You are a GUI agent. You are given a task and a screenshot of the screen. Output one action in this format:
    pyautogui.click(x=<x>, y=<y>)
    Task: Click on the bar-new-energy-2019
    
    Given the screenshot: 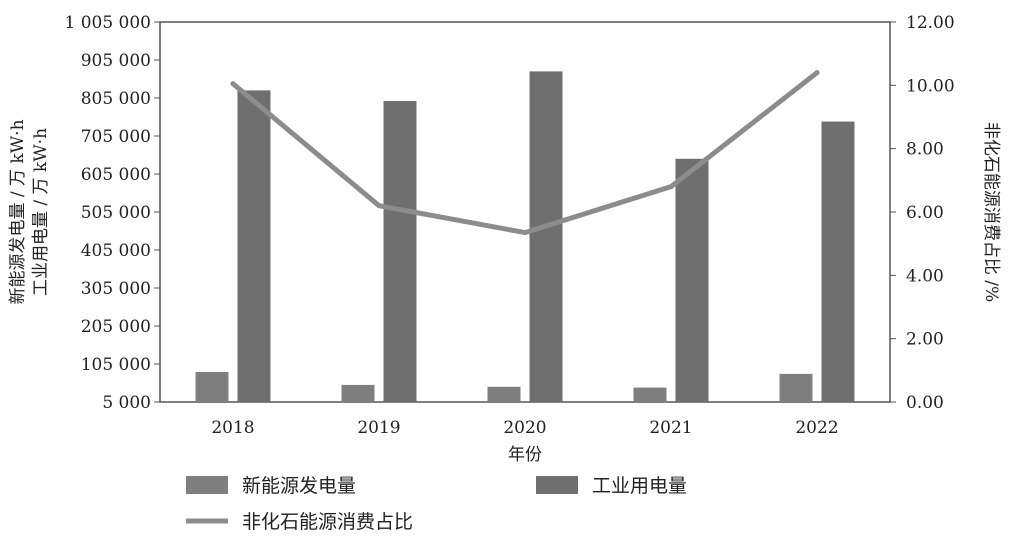 What is the action you would take?
    pyautogui.click(x=358, y=393)
    